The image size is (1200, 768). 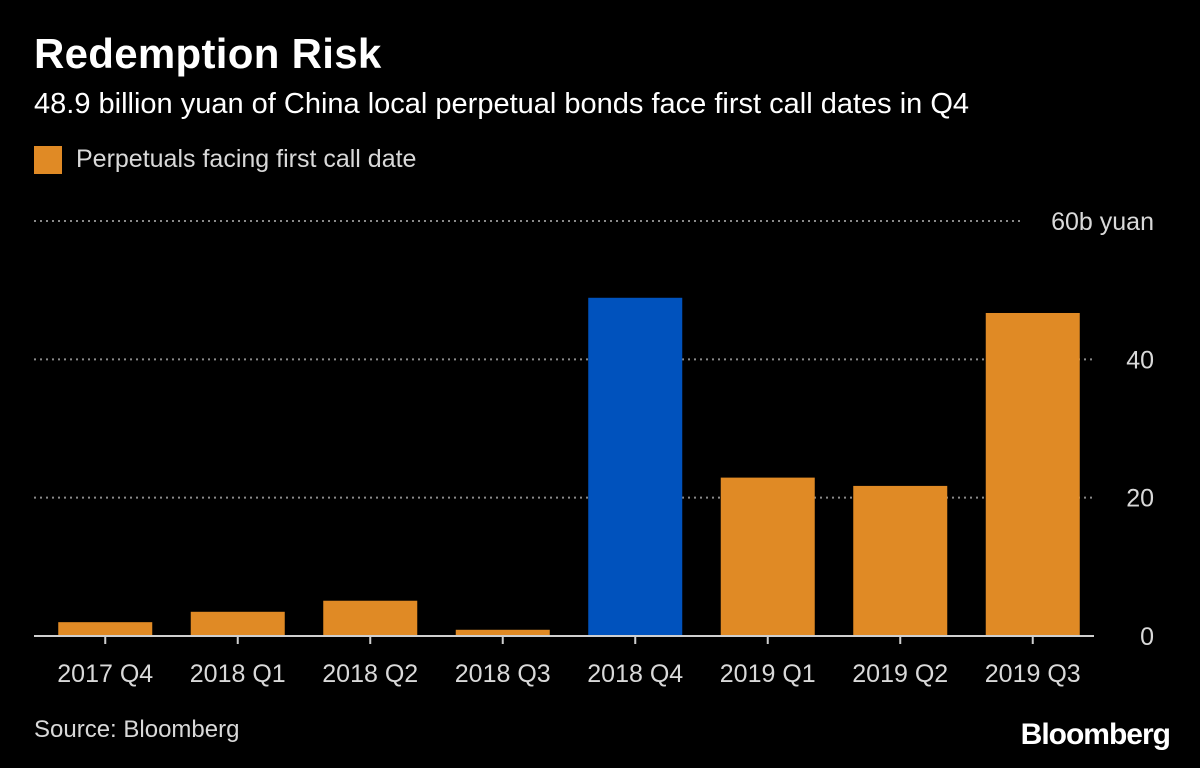 I want to click on bar-2019-q3, so click(x=1032, y=474).